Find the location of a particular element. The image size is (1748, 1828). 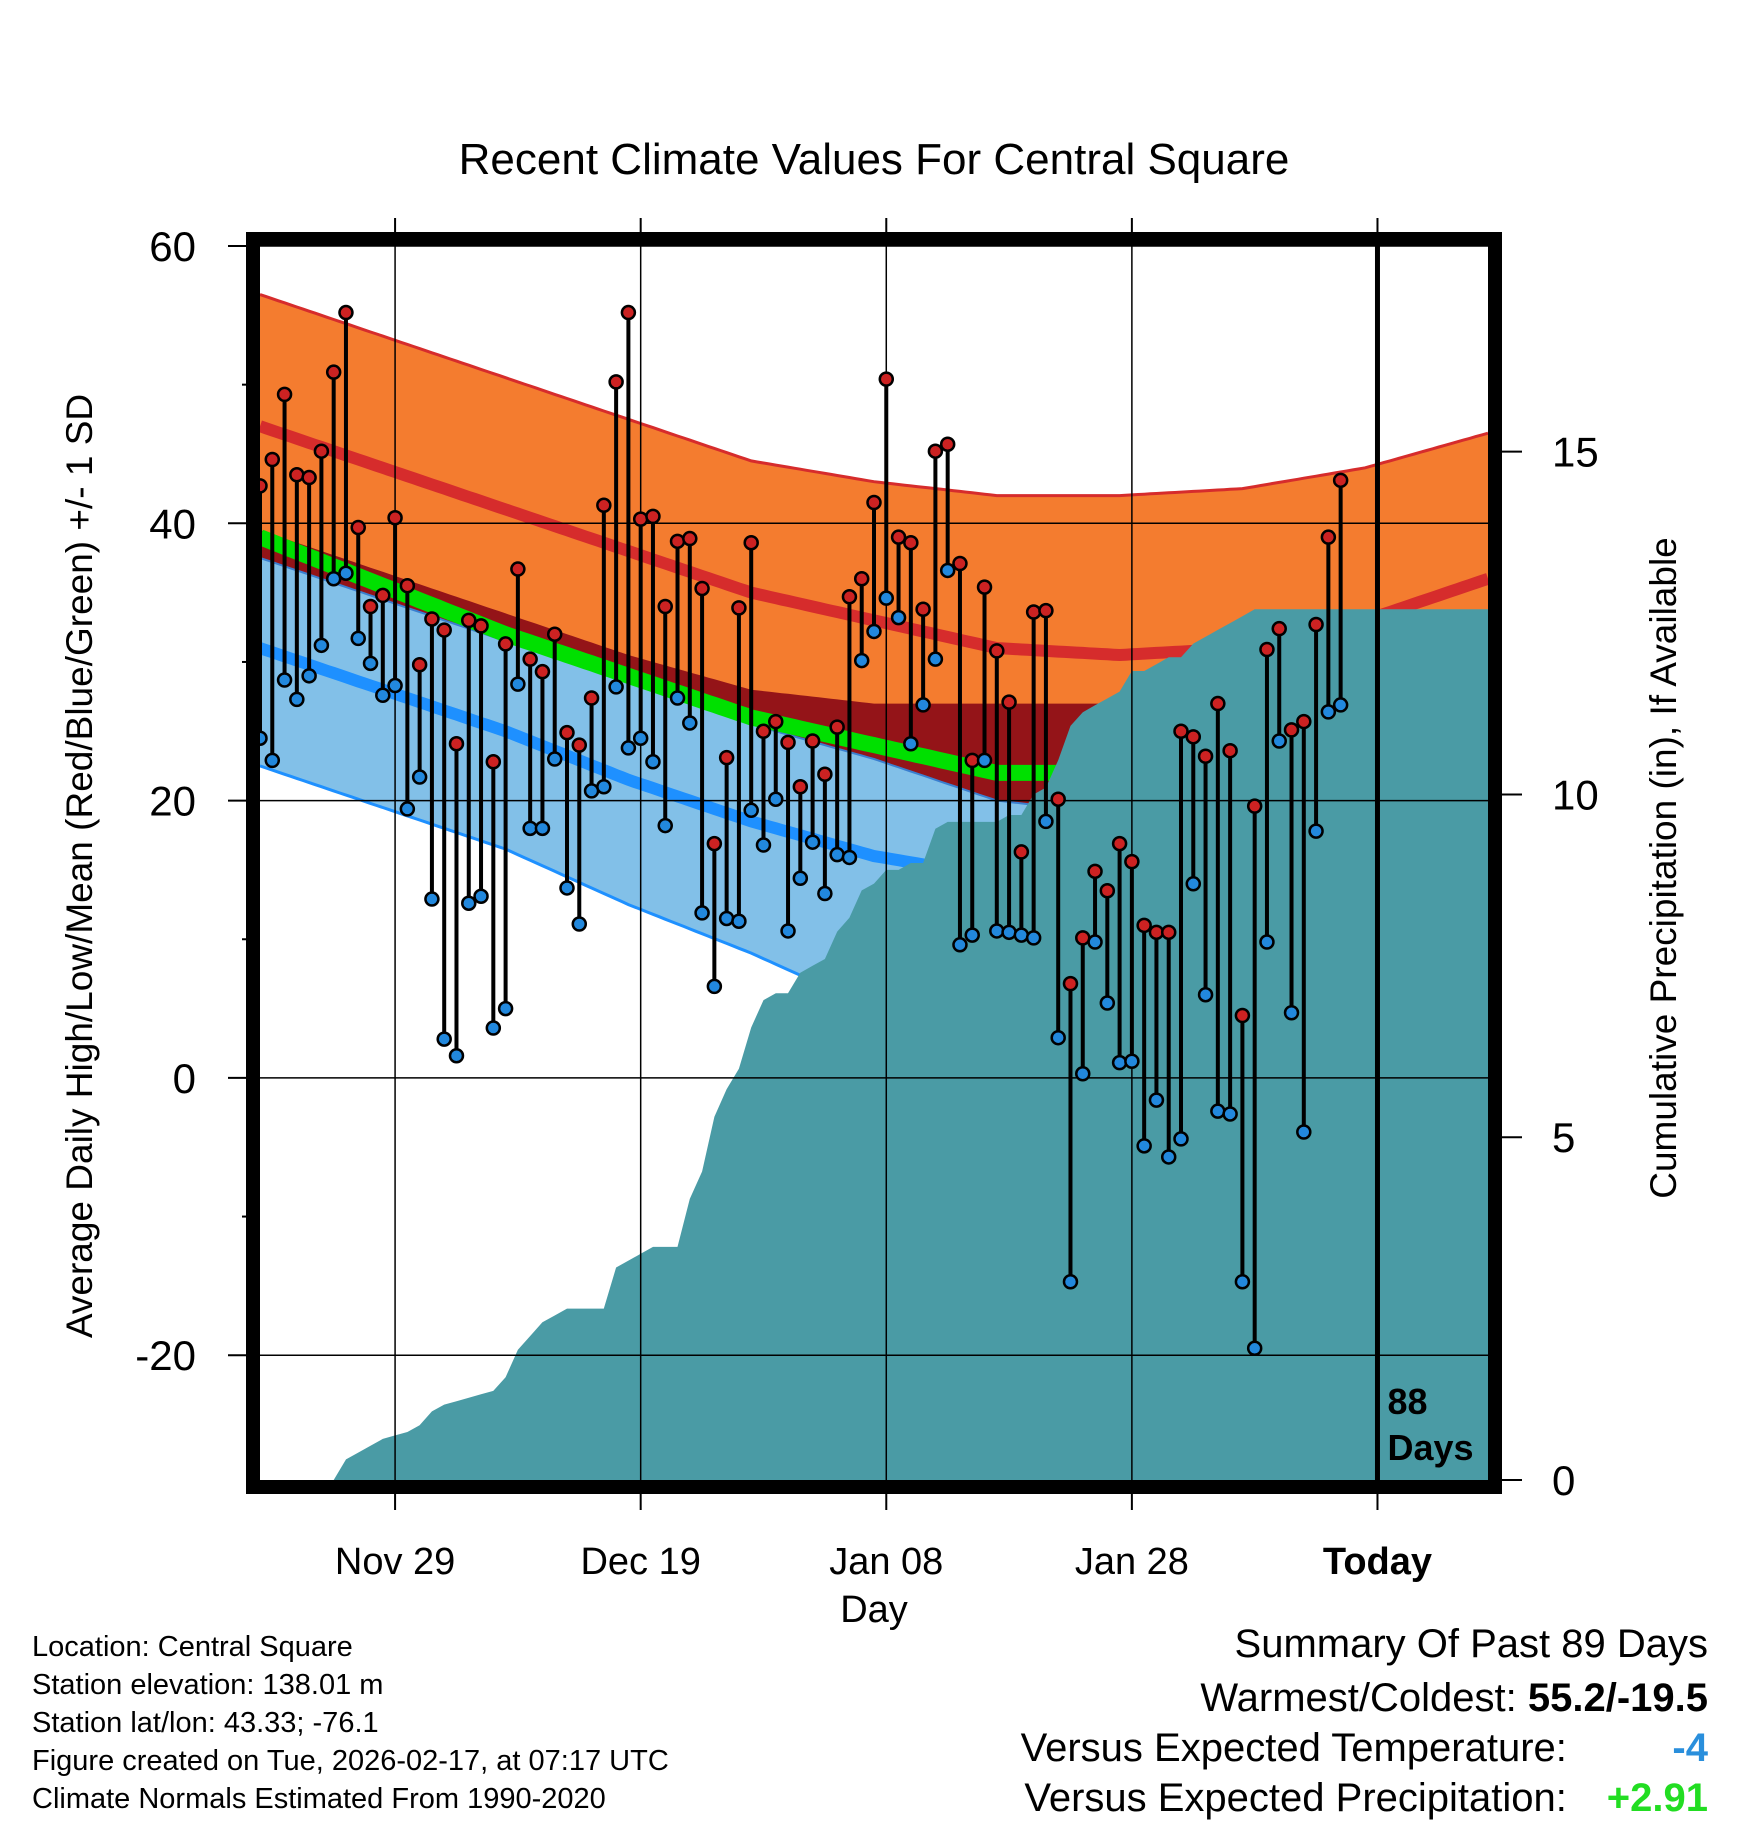

summary-temp-label: Versus Expected Temperature: is located at coordinates (1293, 1748).